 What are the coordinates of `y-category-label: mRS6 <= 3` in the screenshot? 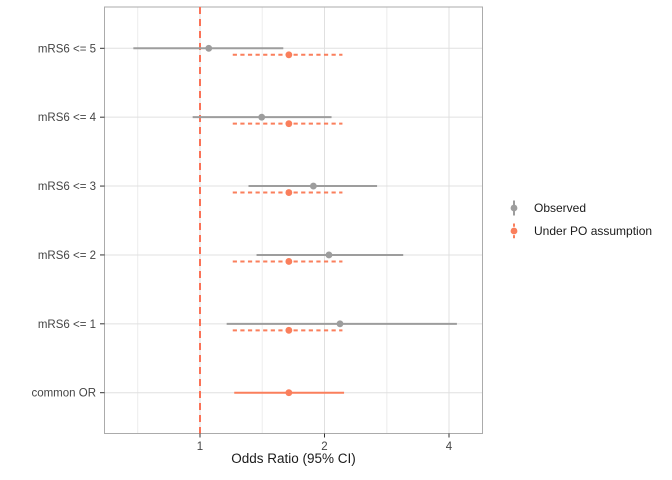 It's located at (67, 187).